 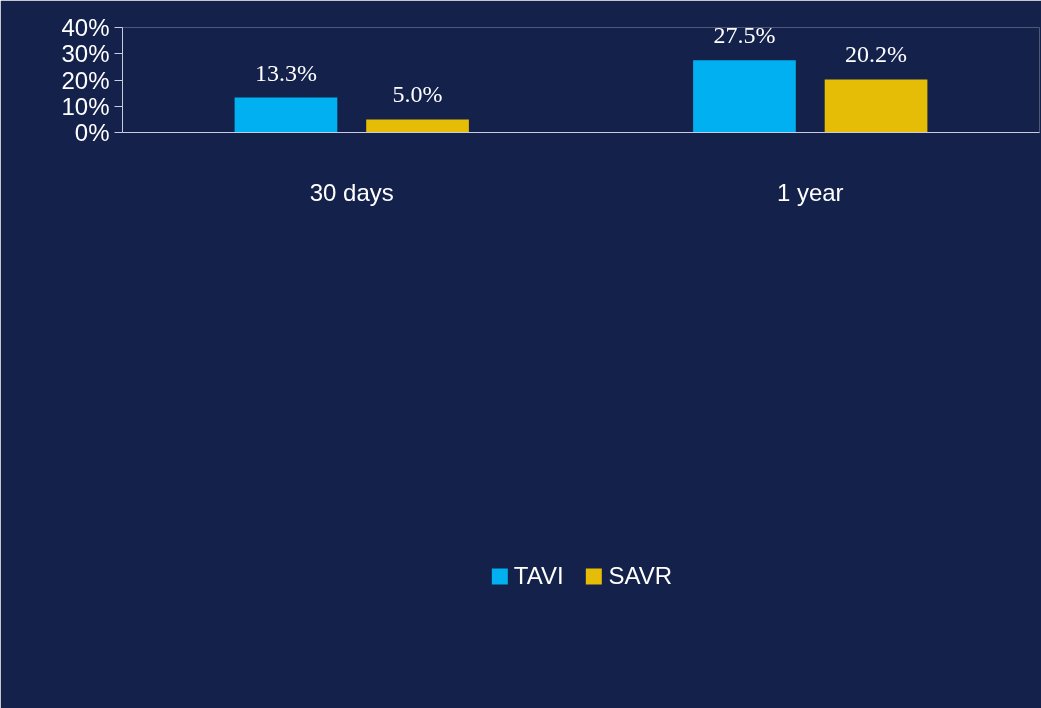 I want to click on legend-label: SAVR, so click(x=640, y=576).